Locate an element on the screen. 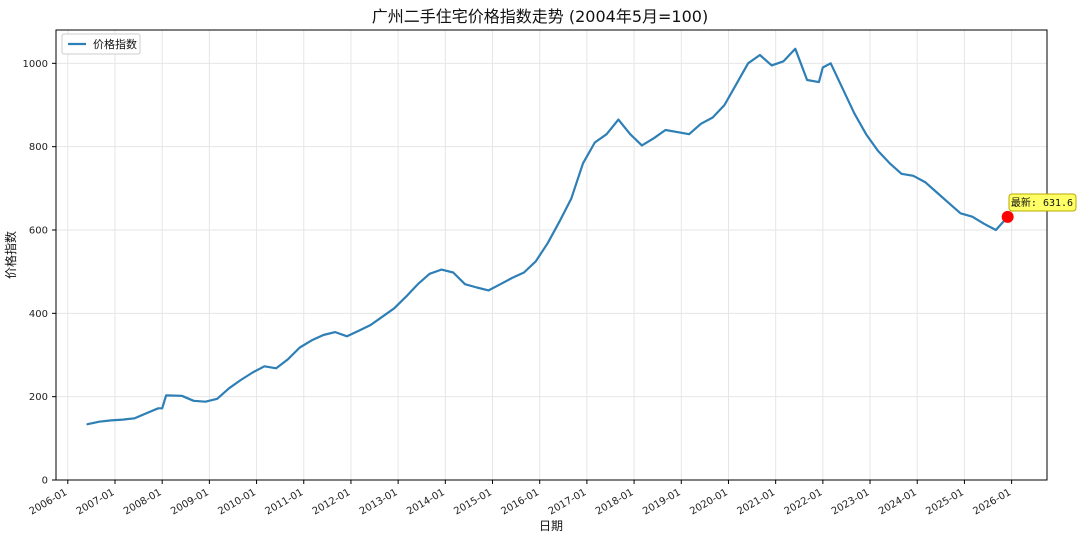 The width and height of the screenshot is (1080, 538). x-tick-label: 2015-01 is located at coordinates (473, 502).